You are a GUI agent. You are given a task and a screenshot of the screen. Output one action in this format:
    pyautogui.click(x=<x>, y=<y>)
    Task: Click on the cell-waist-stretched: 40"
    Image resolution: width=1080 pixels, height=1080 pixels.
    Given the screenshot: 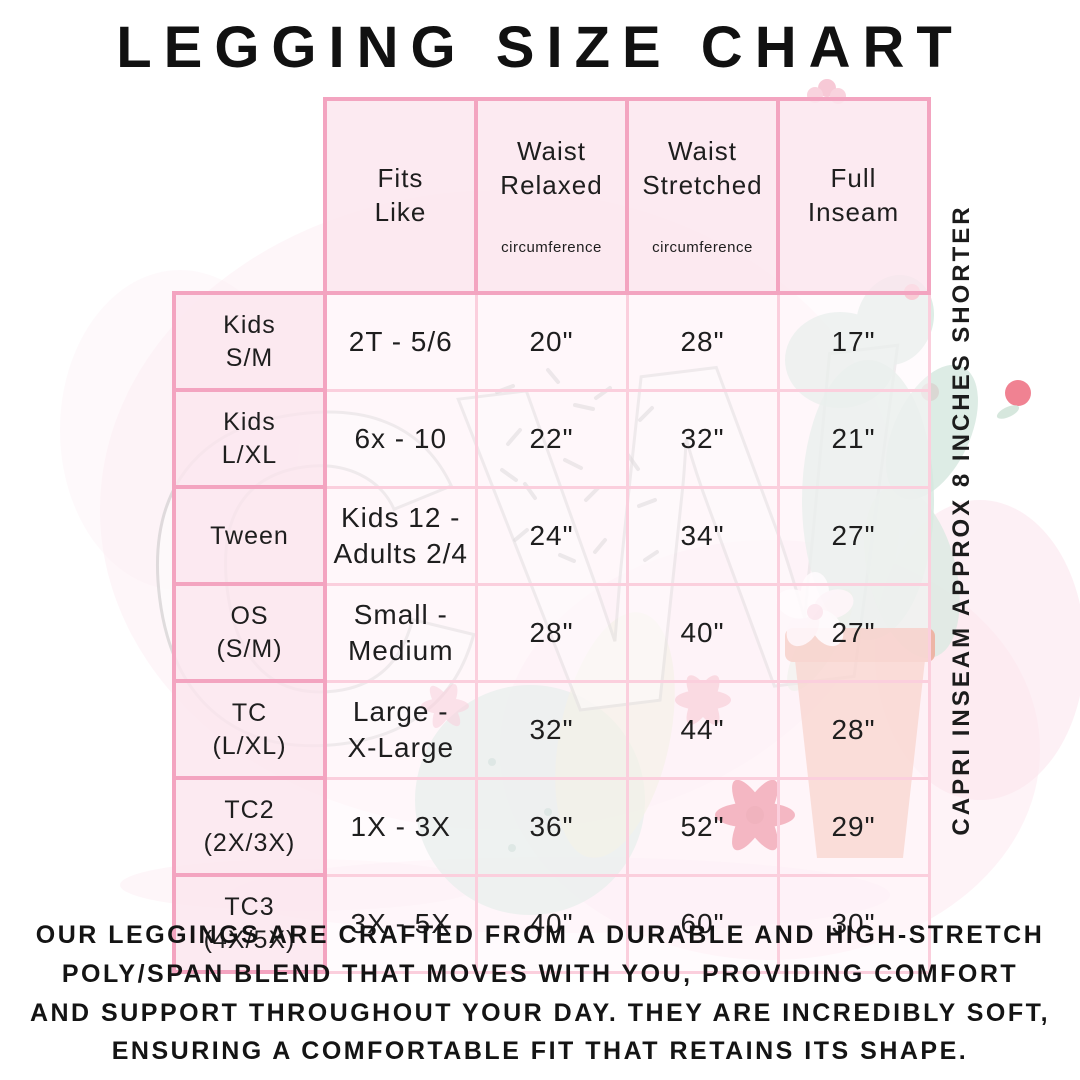 What is the action you would take?
    pyautogui.click(x=702, y=632)
    